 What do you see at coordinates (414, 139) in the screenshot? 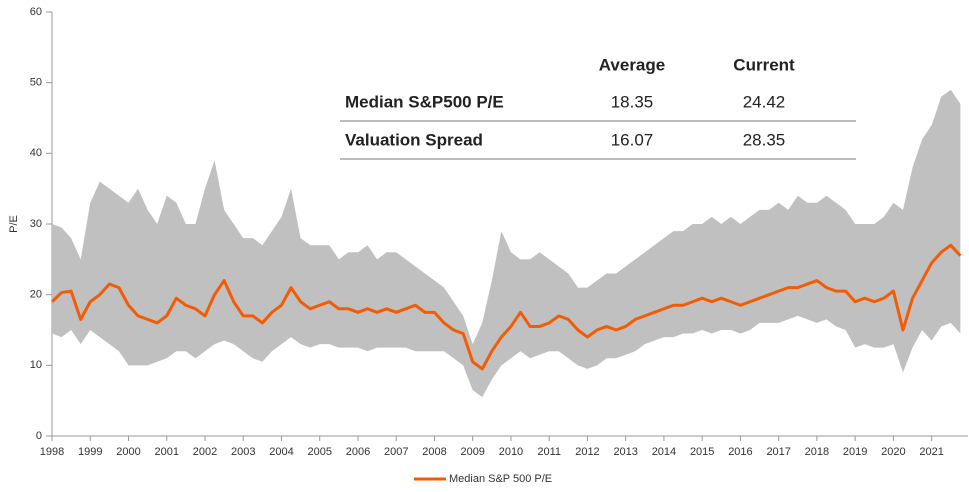
I see `table-row-label: Valuation Spread` at bounding box center [414, 139].